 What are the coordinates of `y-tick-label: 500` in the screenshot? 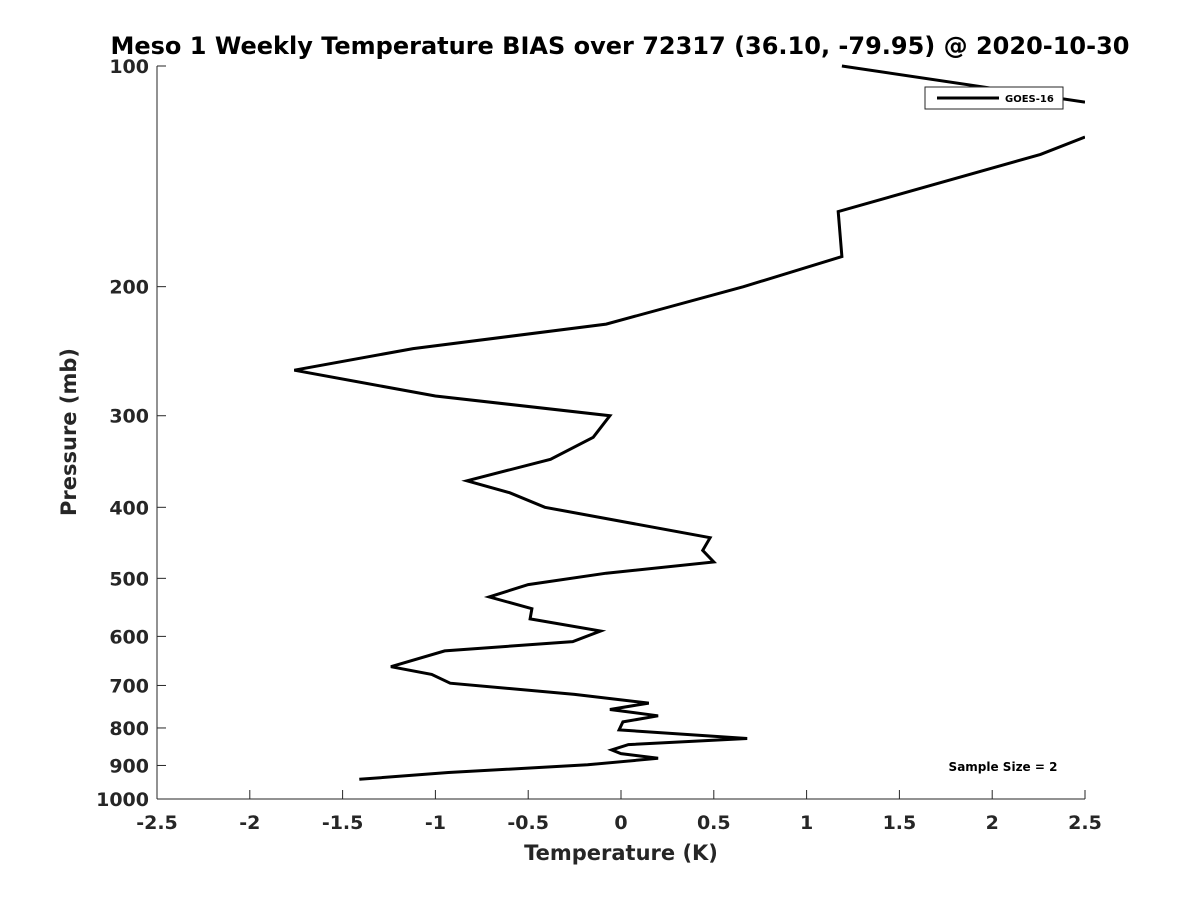 It's located at (129, 579).